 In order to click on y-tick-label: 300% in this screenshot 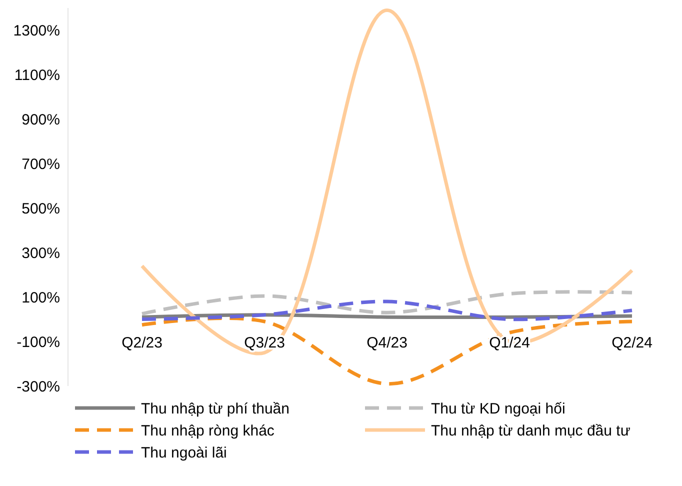, I will do `click(41, 253)`.